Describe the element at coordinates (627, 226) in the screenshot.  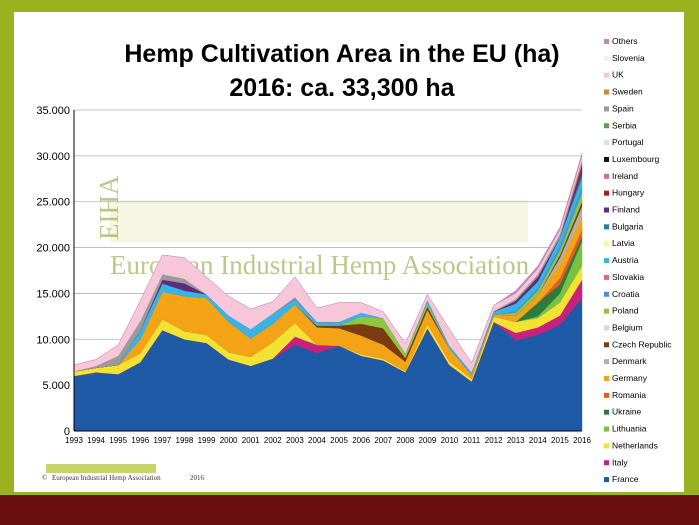
I see `legend-label: Bulgaria` at that location.